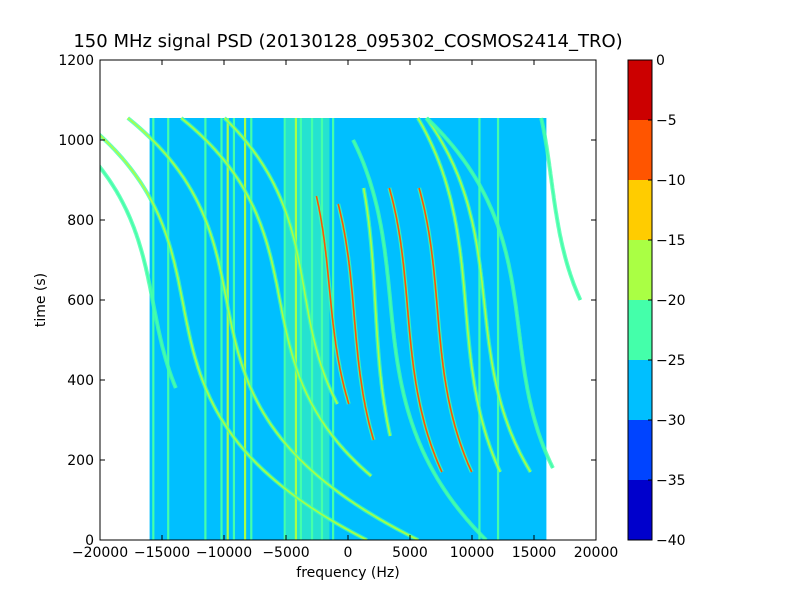  What do you see at coordinates (76, 61) in the screenshot?
I see `y-tick-label: 1200` at bounding box center [76, 61].